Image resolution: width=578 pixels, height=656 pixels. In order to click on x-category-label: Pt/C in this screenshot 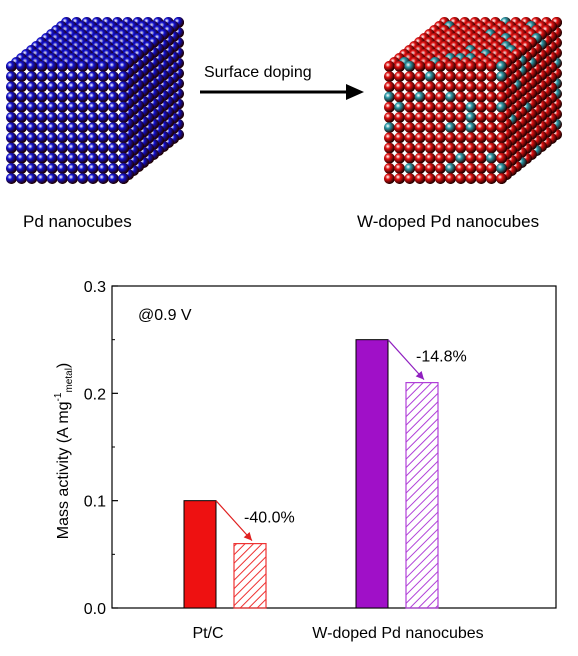, I will do `click(207, 633)`.